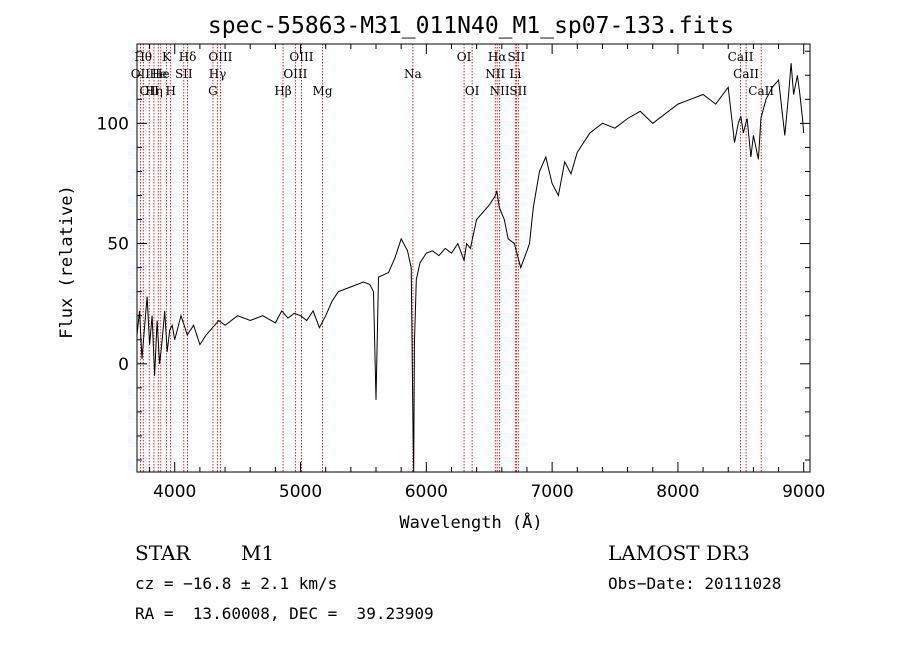 This screenshot has width=900, height=649. Describe the element at coordinates (113, 124) in the screenshot. I see `y-tick-label: 100` at that location.